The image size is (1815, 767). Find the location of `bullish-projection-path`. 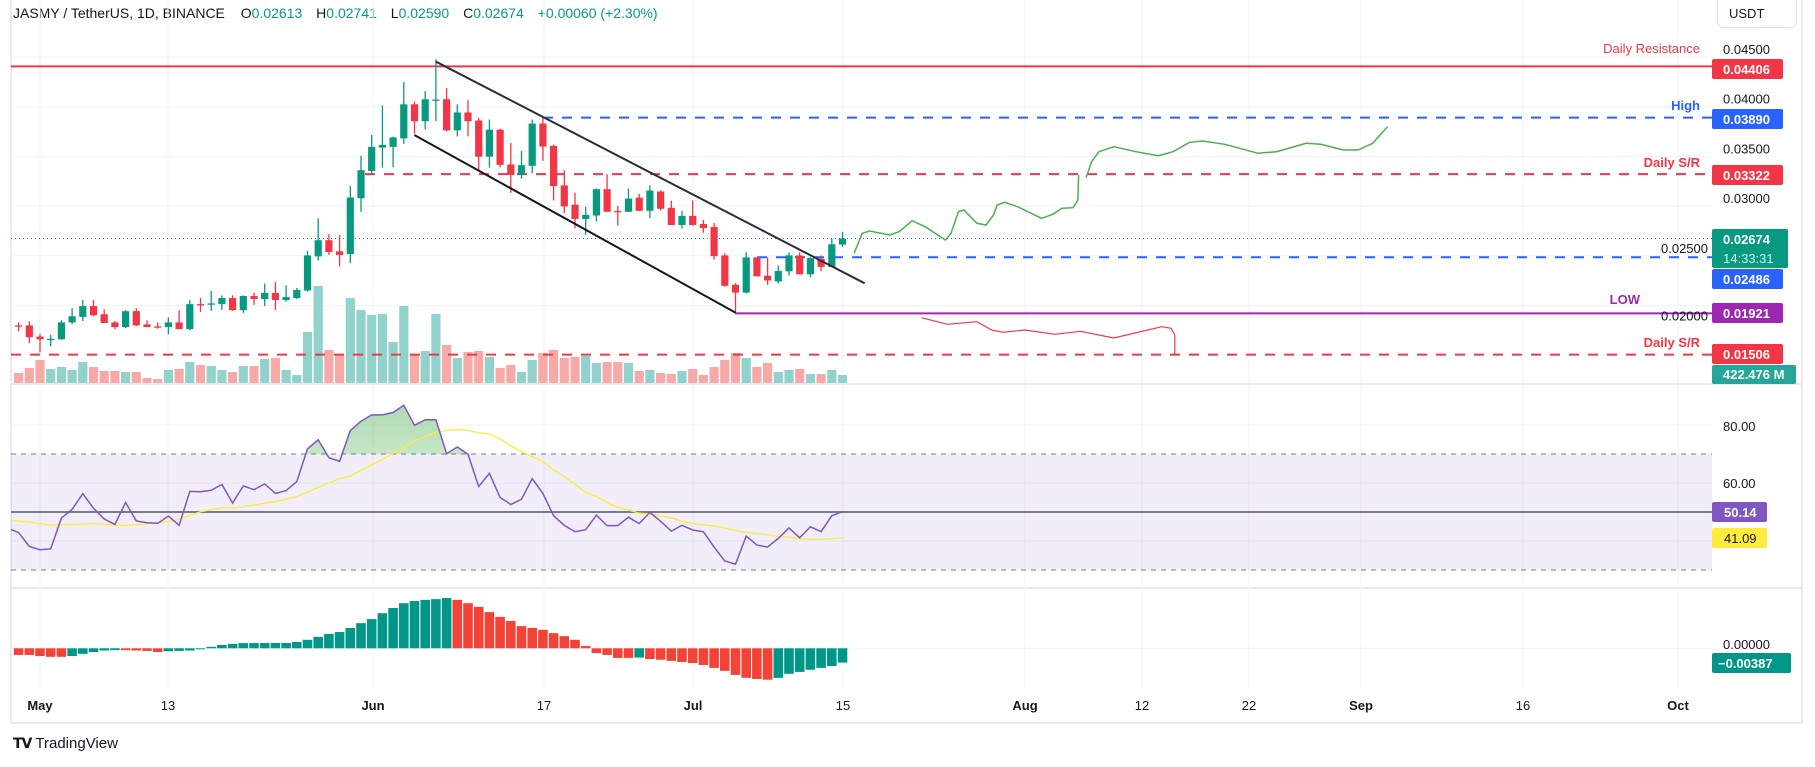

bullish-projection-path is located at coordinates (1121, 190).